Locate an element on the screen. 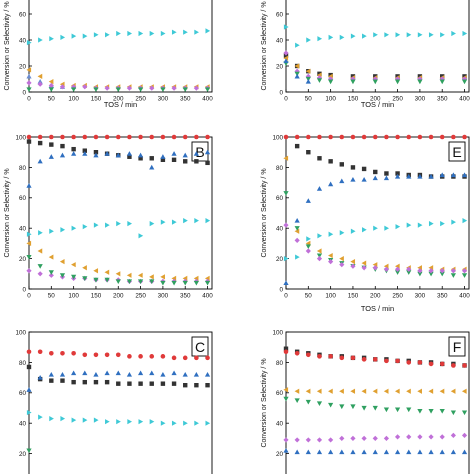 The image size is (474, 474). y-tick-label: 100 is located at coordinates (277, 137).